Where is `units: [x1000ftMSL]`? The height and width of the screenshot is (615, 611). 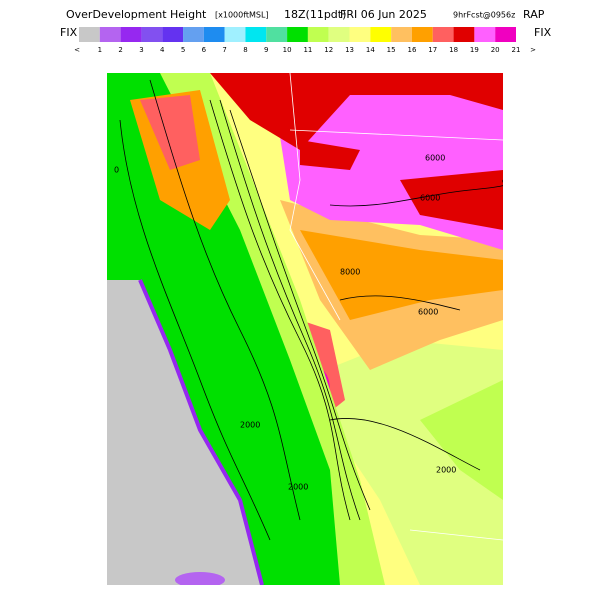 units: [x1000ftMSL] is located at coordinates (242, 15).